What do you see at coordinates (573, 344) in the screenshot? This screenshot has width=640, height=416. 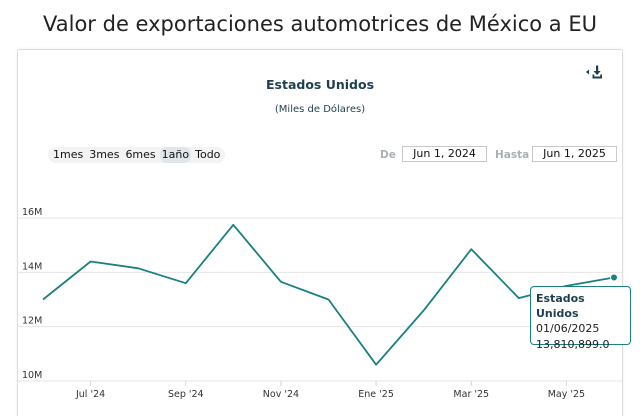 I see `tooltip-value: 13,810,899.0` at bounding box center [573, 344].